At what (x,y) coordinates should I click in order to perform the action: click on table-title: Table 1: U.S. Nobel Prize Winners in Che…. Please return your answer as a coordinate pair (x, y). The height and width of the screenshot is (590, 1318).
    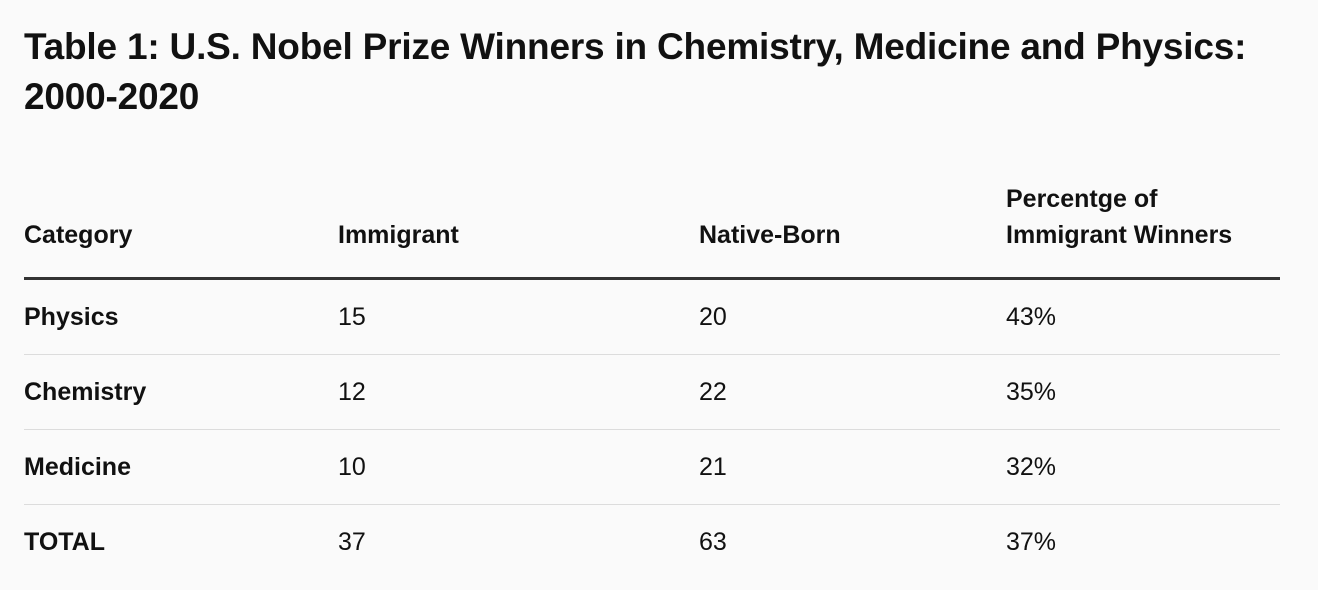
    Looking at the image, I should click on (635, 71).